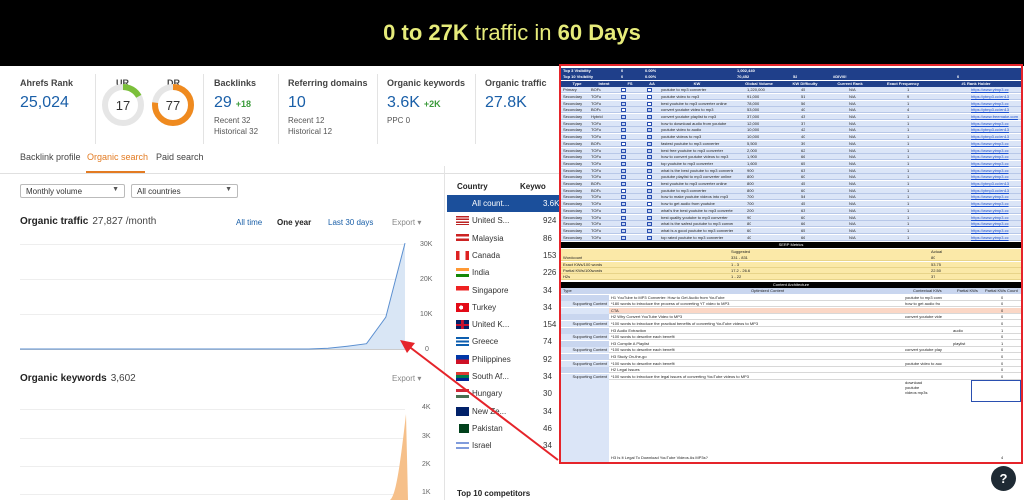 This screenshot has height=500, width=1024. Describe the element at coordinates (503, 272) in the screenshot. I see `country-row: India 226` at that location.